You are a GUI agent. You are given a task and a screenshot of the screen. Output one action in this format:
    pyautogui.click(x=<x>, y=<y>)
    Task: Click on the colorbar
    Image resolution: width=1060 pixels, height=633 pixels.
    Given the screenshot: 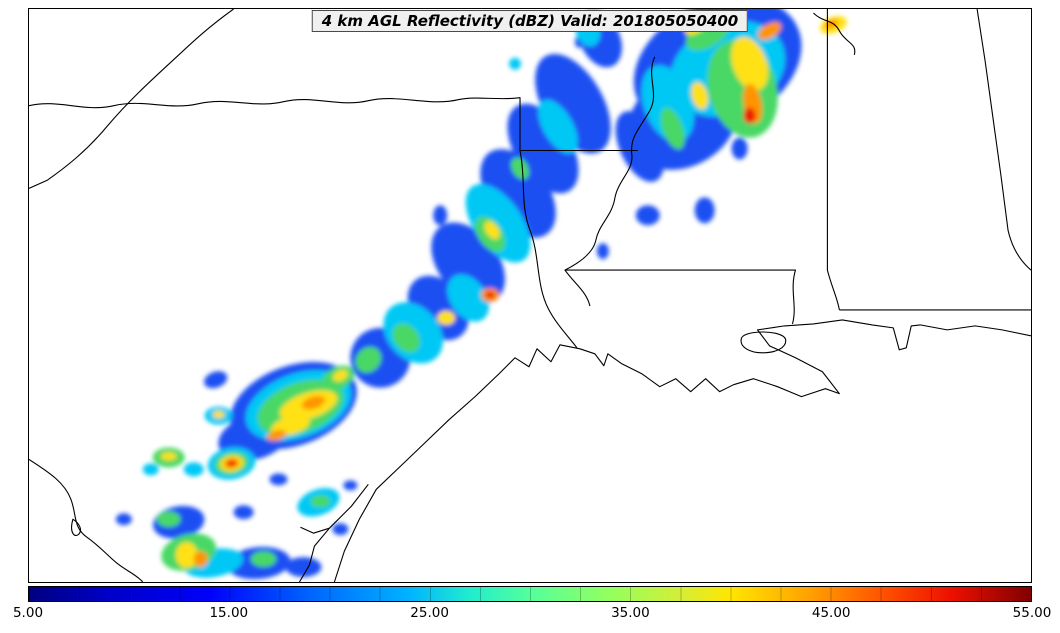 What is the action you would take?
    pyautogui.click(x=530, y=594)
    